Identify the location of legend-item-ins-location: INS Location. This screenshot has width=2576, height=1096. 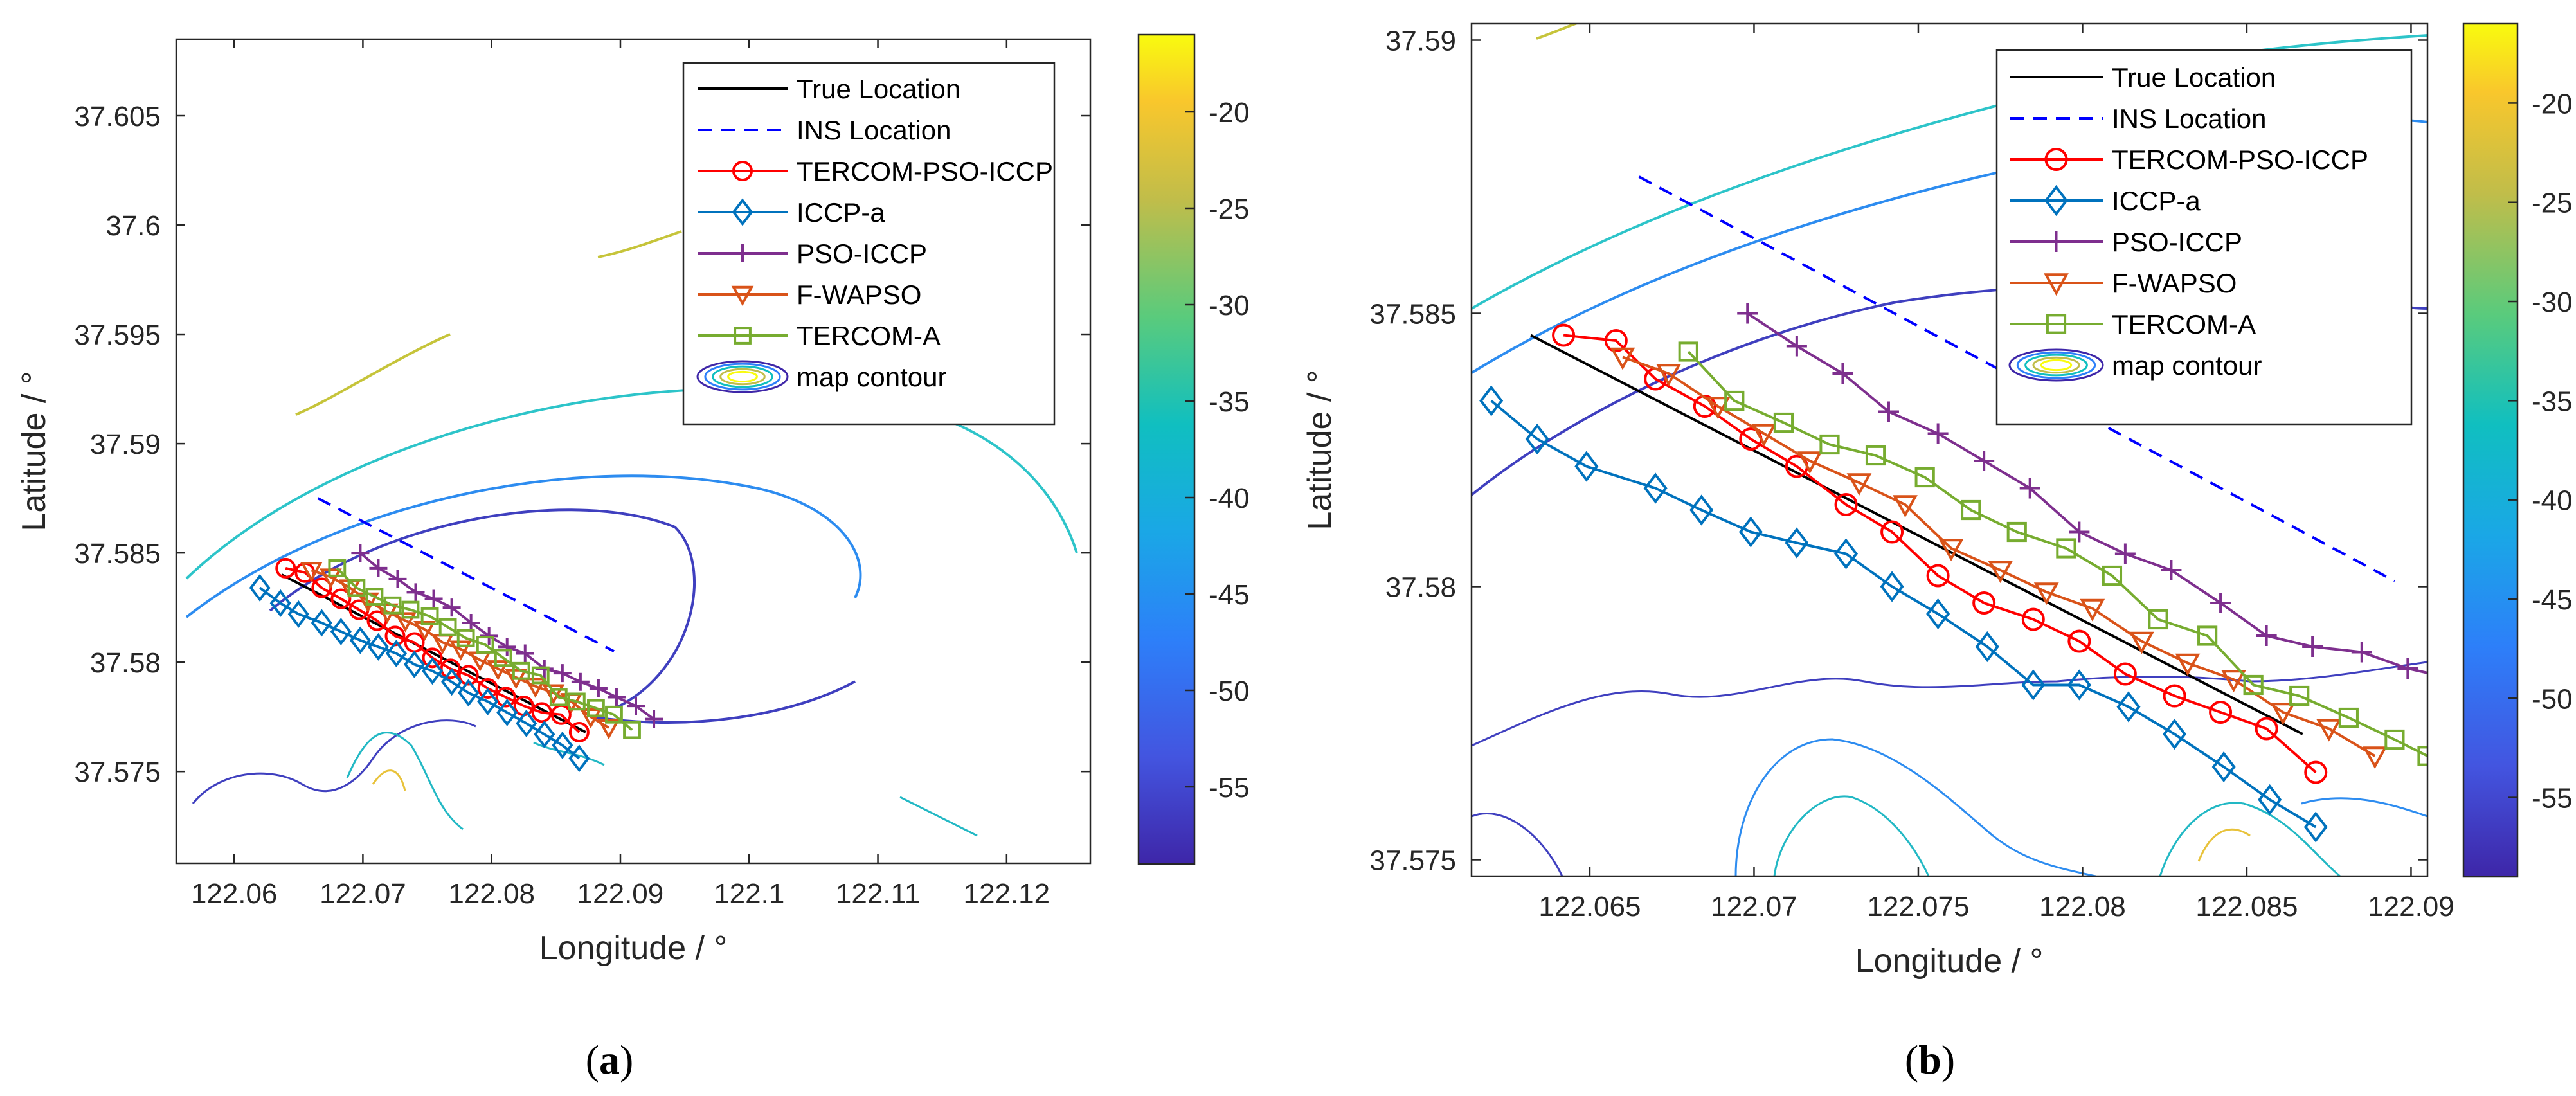
(2138, 118).